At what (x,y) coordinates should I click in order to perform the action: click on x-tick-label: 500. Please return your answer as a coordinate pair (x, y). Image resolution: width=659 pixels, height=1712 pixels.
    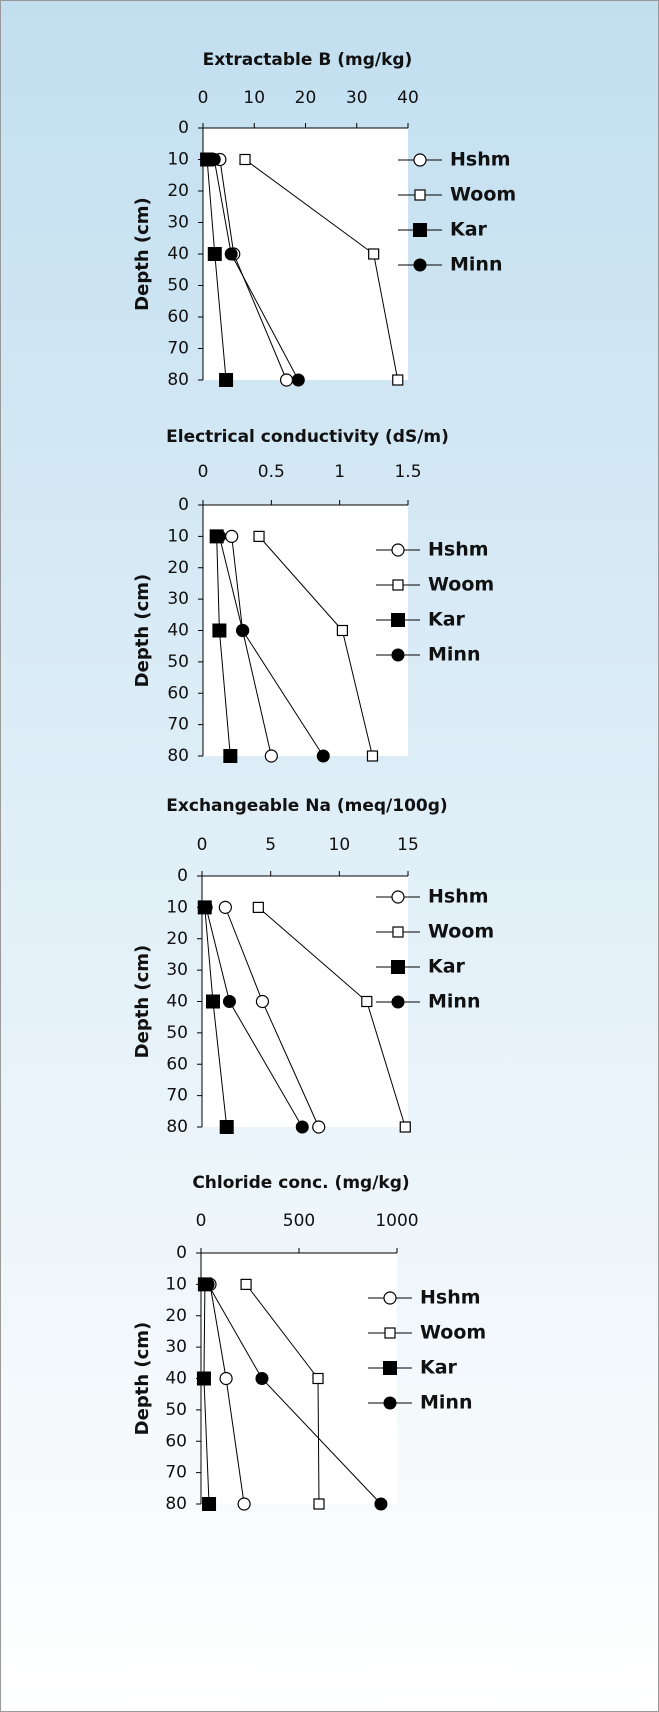
    Looking at the image, I should click on (299, 1221).